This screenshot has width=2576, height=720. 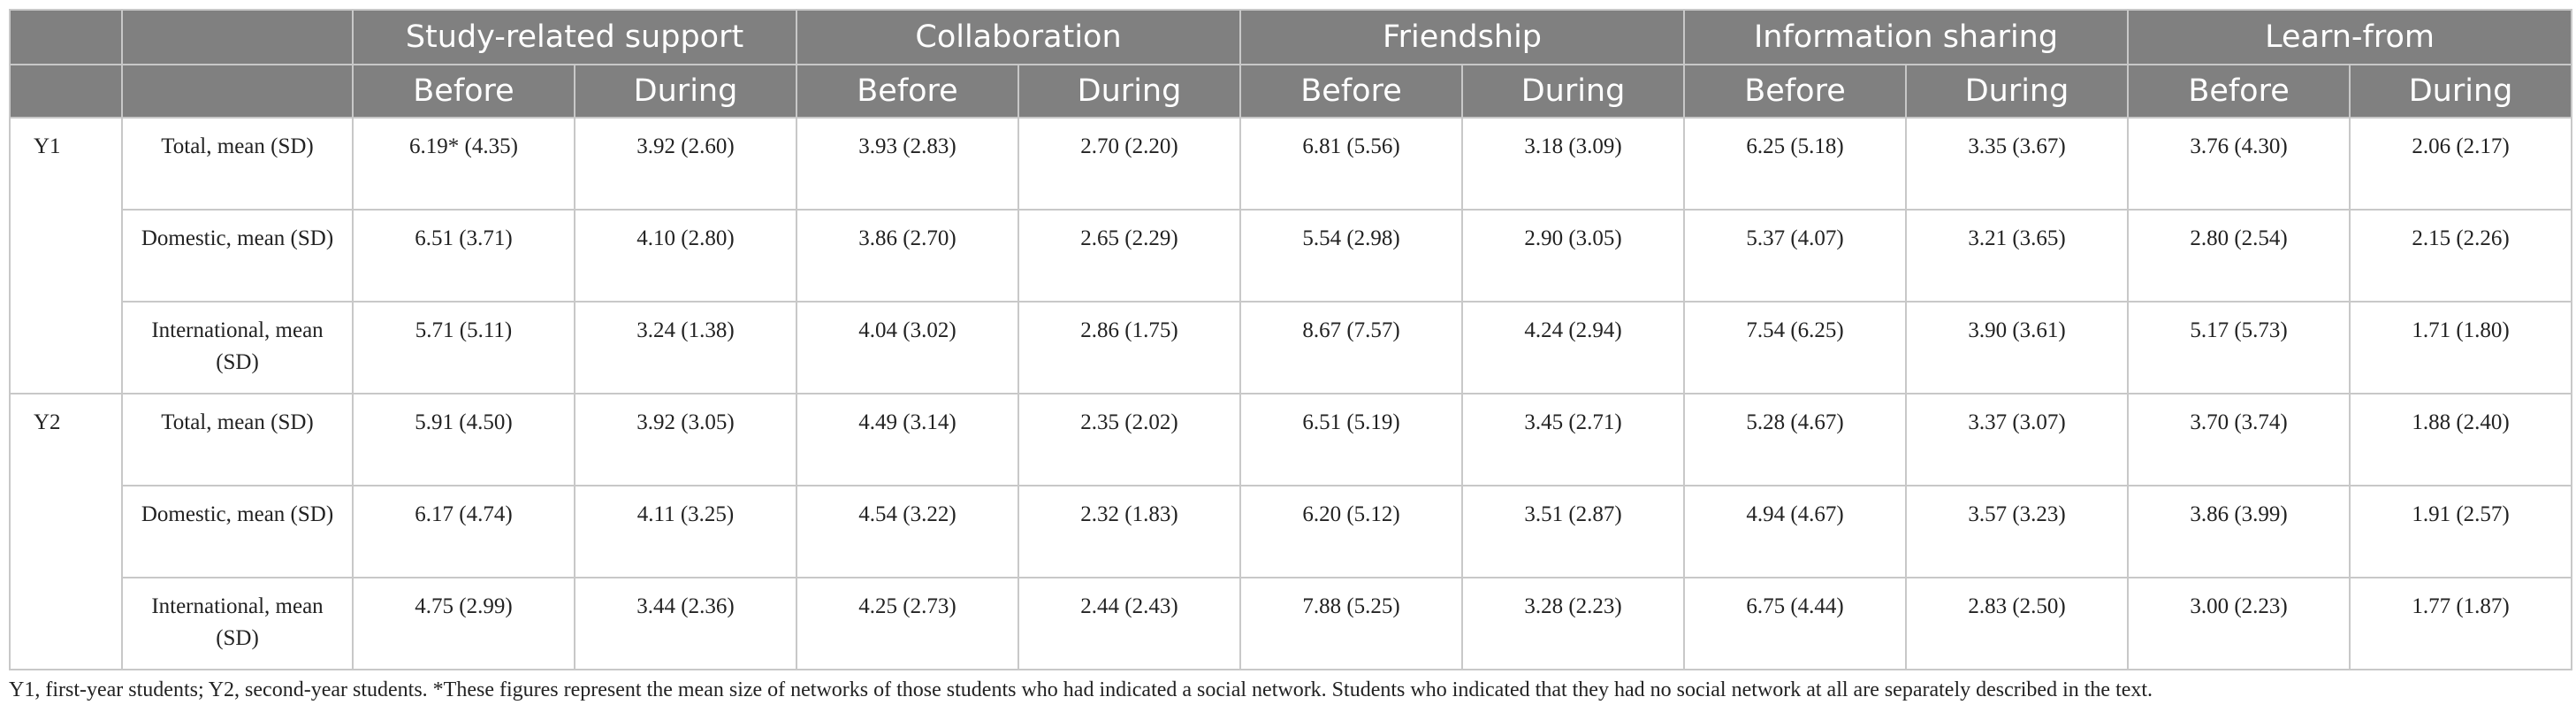 I want to click on table-cell: 3.24 (1.38), so click(x=685, y=347).